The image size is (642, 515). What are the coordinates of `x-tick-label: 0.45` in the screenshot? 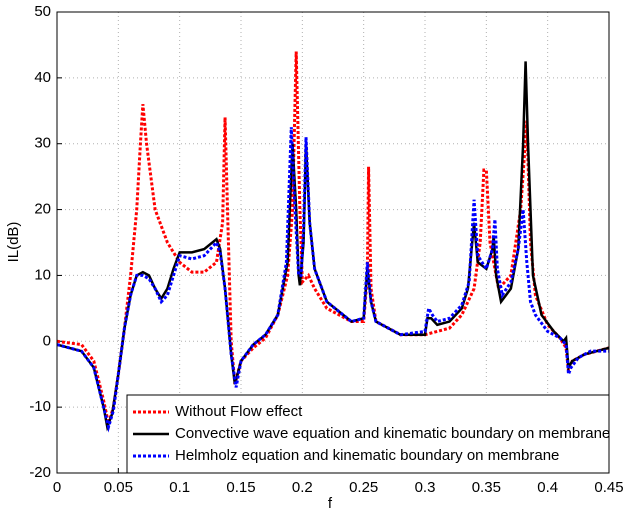 It's located at (608, 487).